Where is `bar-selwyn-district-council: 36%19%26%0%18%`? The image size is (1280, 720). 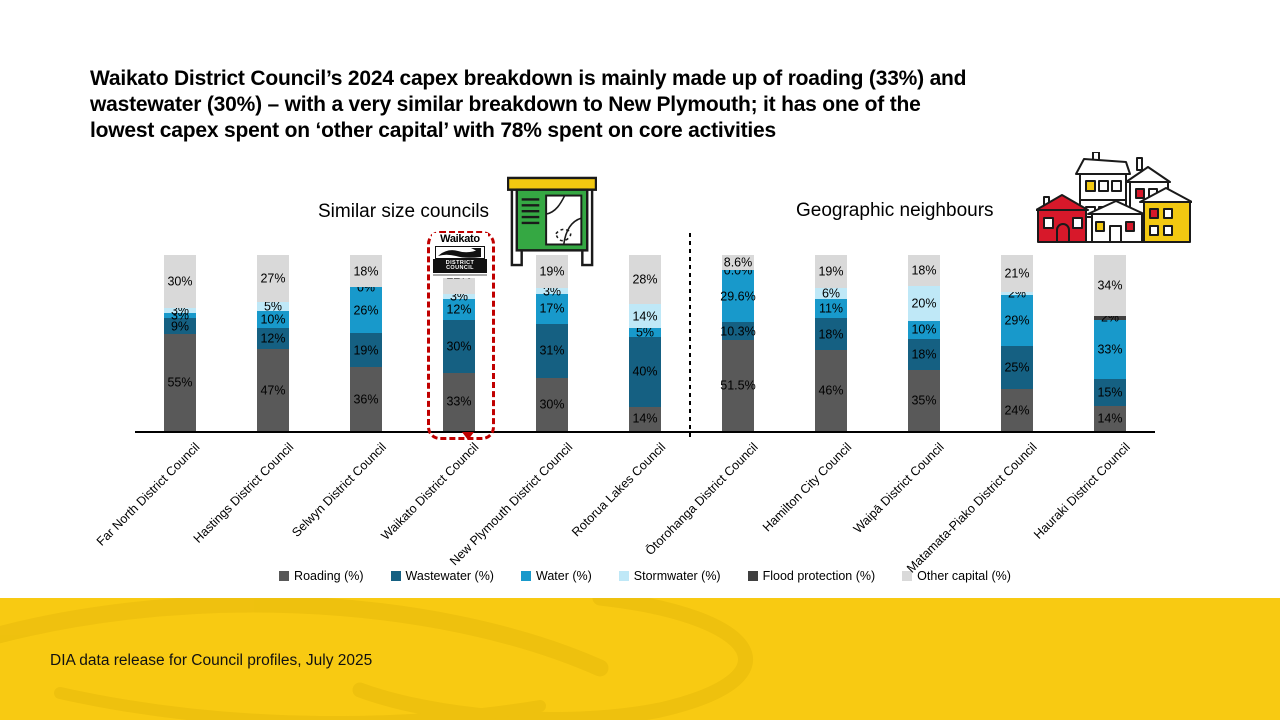 bar-selwyn-district-council: 36%19%26%0%18% is located at coordinates (366, 343).